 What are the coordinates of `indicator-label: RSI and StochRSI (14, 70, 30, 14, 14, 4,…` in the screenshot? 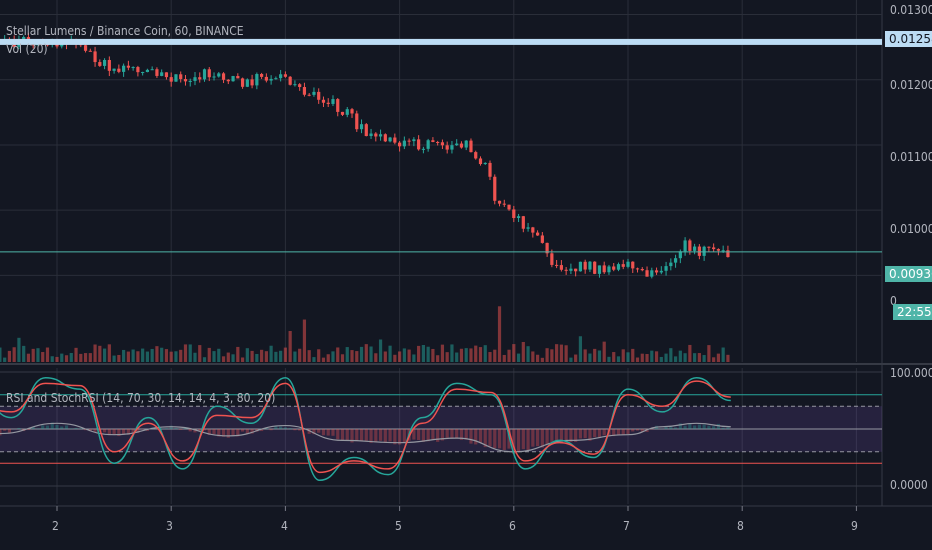 It's located at (141, 398).